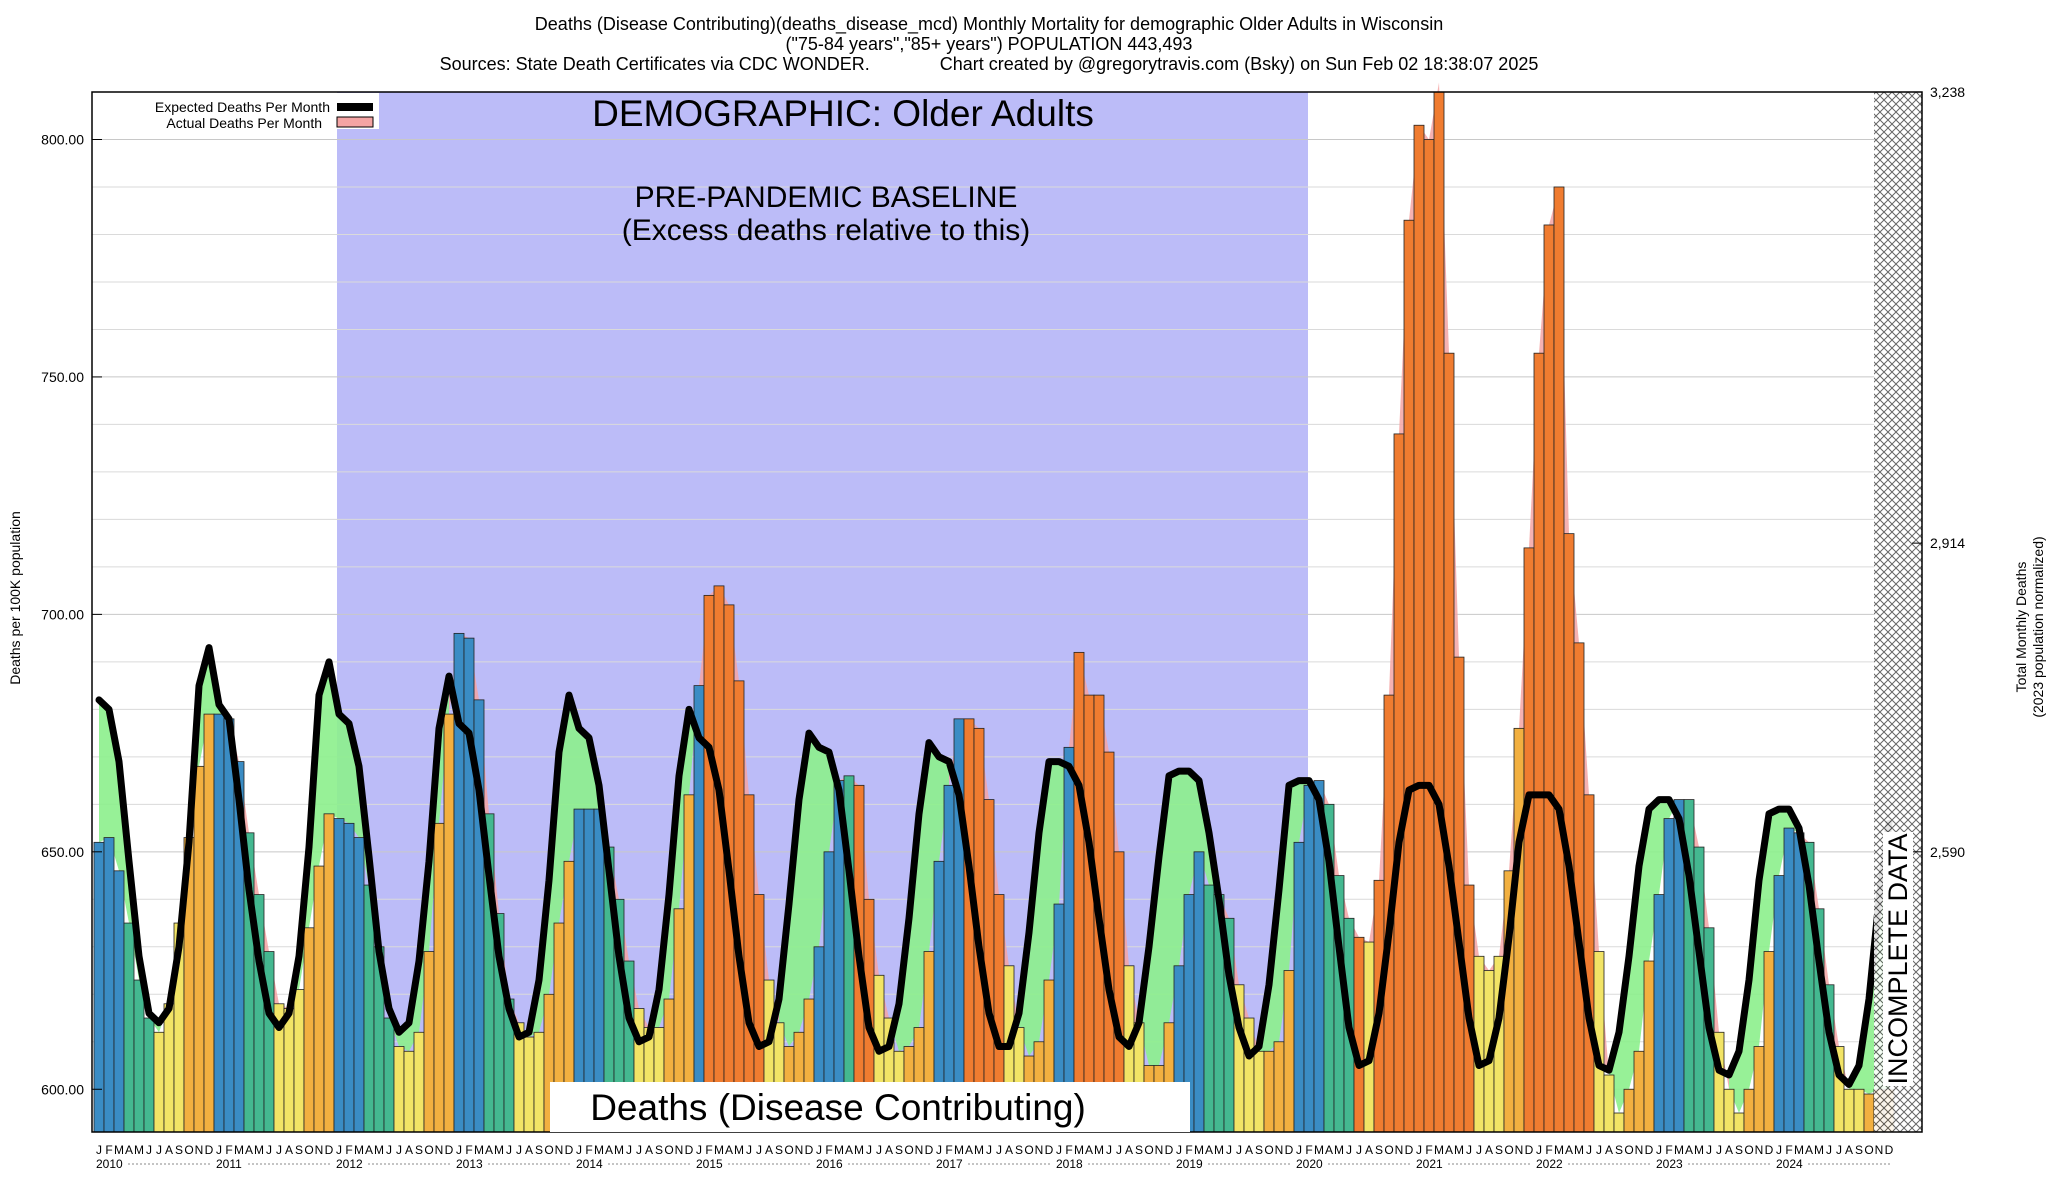 Image resolution: width=2048 pixels, height=1200 pixels. What do you see at coordinates (62, 377) in the screenshot?
I see `y-tick-label: 750.00` at bounding box center [62, 377].